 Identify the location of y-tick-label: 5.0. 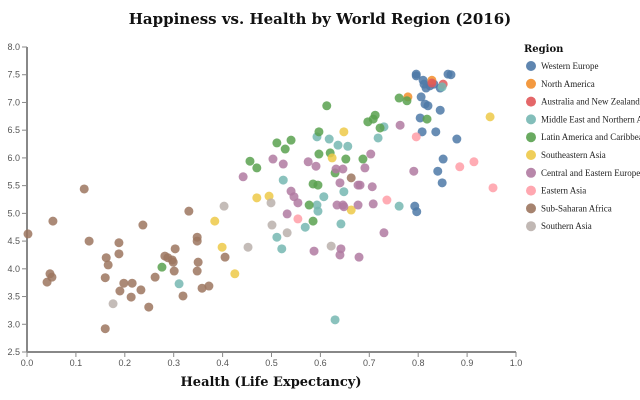
(13, 213).